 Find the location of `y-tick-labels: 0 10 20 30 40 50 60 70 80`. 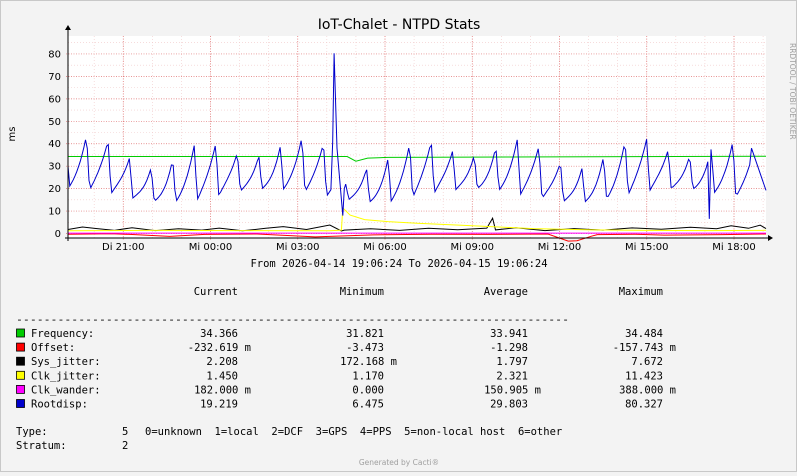

y-tick-labels: 0 10 20 30 40 50 60 70 80 is located at coordinates (54, 144).